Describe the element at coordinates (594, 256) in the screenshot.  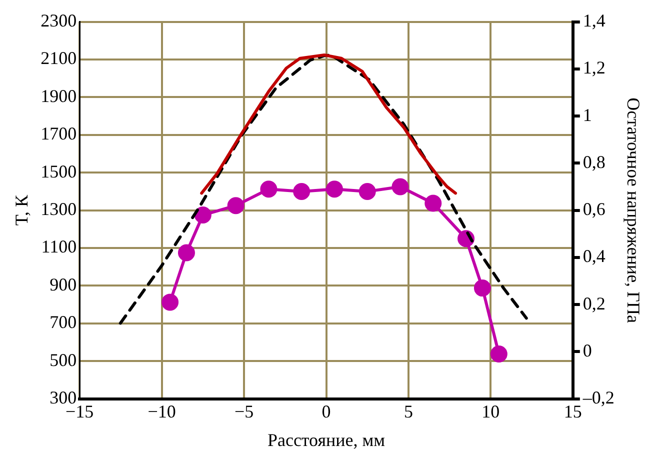
I see `y2-tick-label: 0,4` at that location.